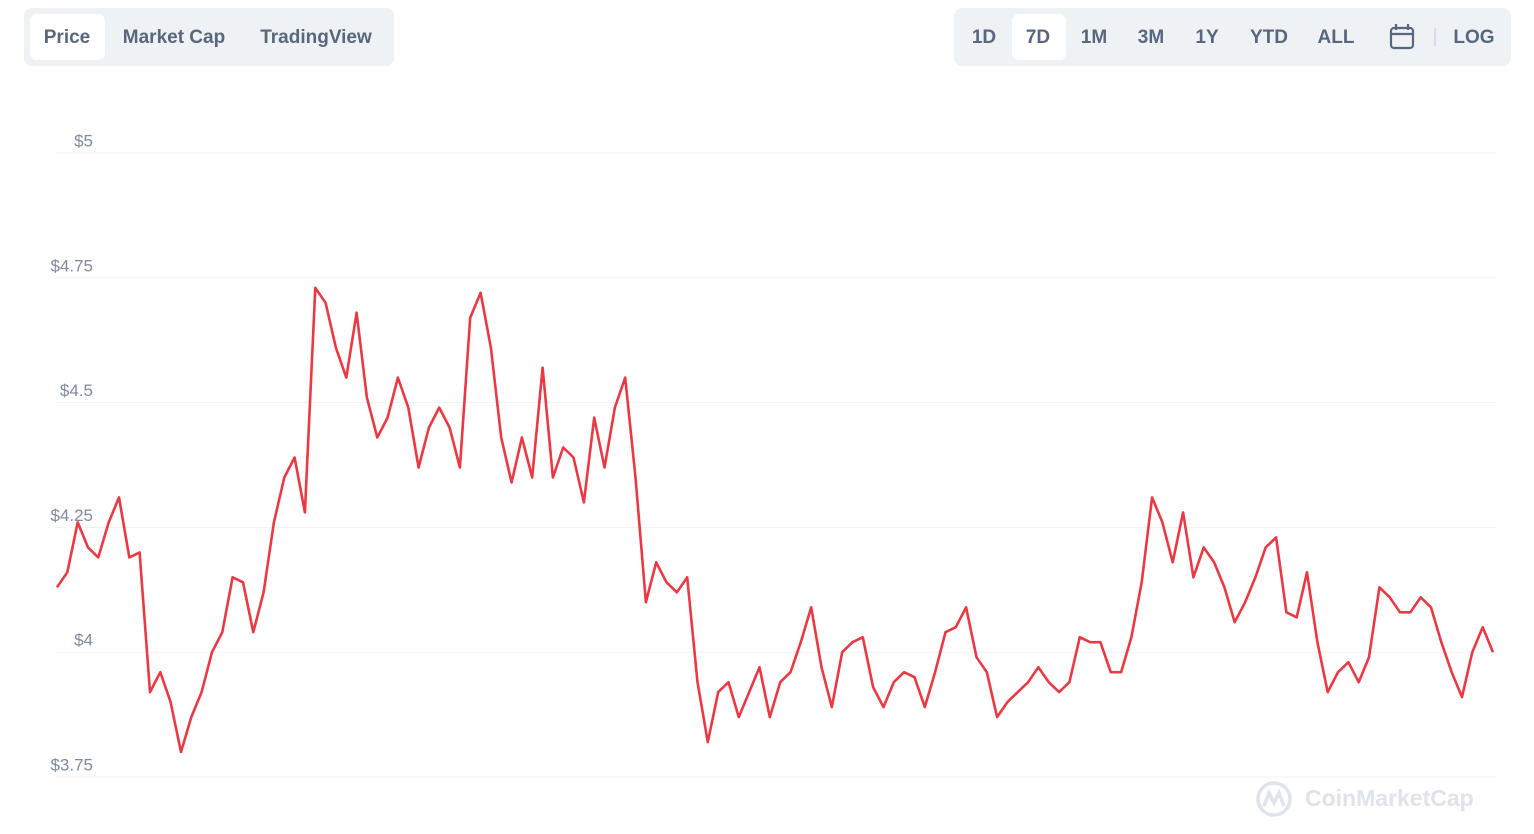 This screenshot has width=1534, height=834. What do you see at coordinates (83, 140) in the screenshot?
I see `y-tick-label: $5` at bounding box center [83, 140].